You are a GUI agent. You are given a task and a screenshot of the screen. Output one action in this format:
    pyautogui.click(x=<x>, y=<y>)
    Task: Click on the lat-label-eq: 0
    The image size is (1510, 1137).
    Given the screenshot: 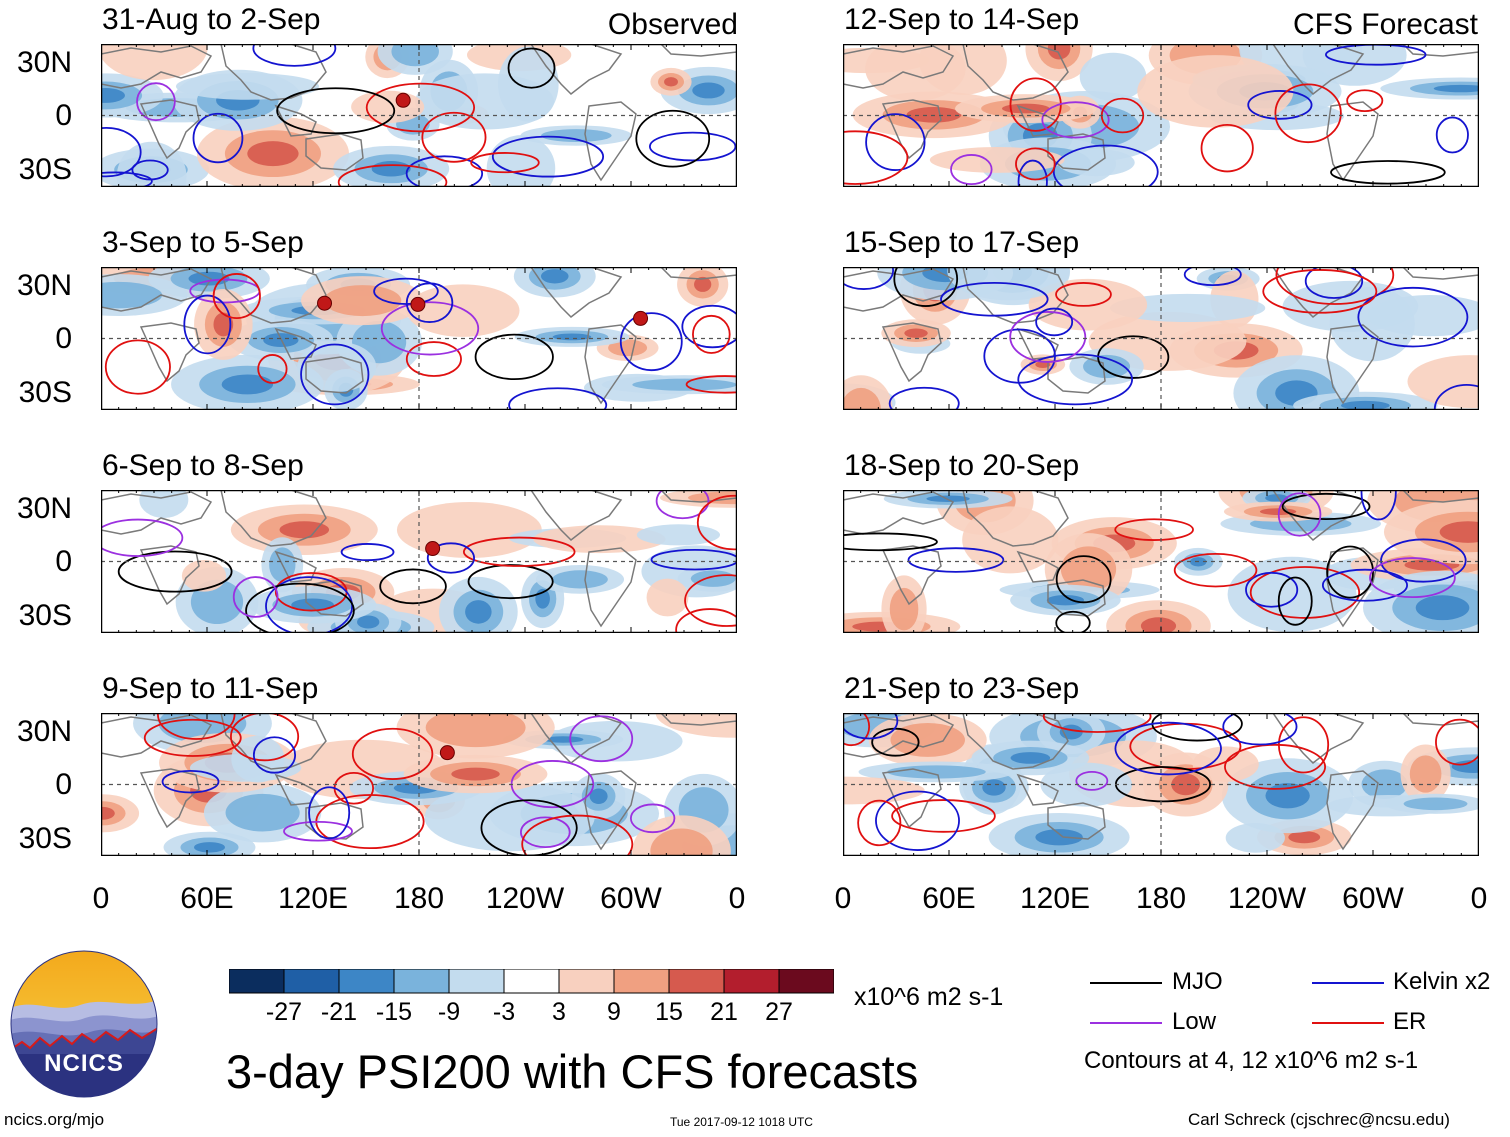 What is the action you would take?
    pyautogui.click(x=63, y=115)
    